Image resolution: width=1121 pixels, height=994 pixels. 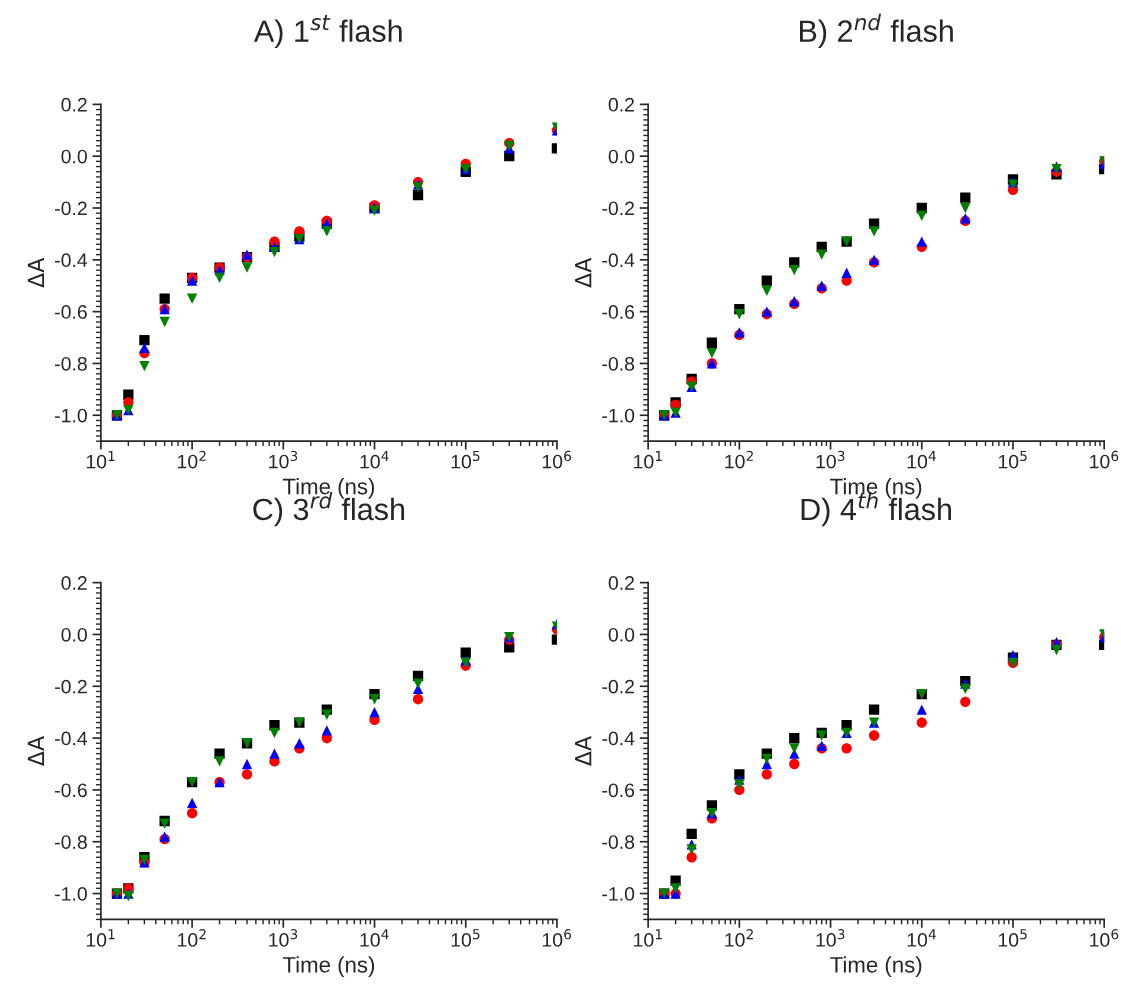 I want to click on chart-title: A) 1$^{st}$ flash, so click(x=327, y=31).